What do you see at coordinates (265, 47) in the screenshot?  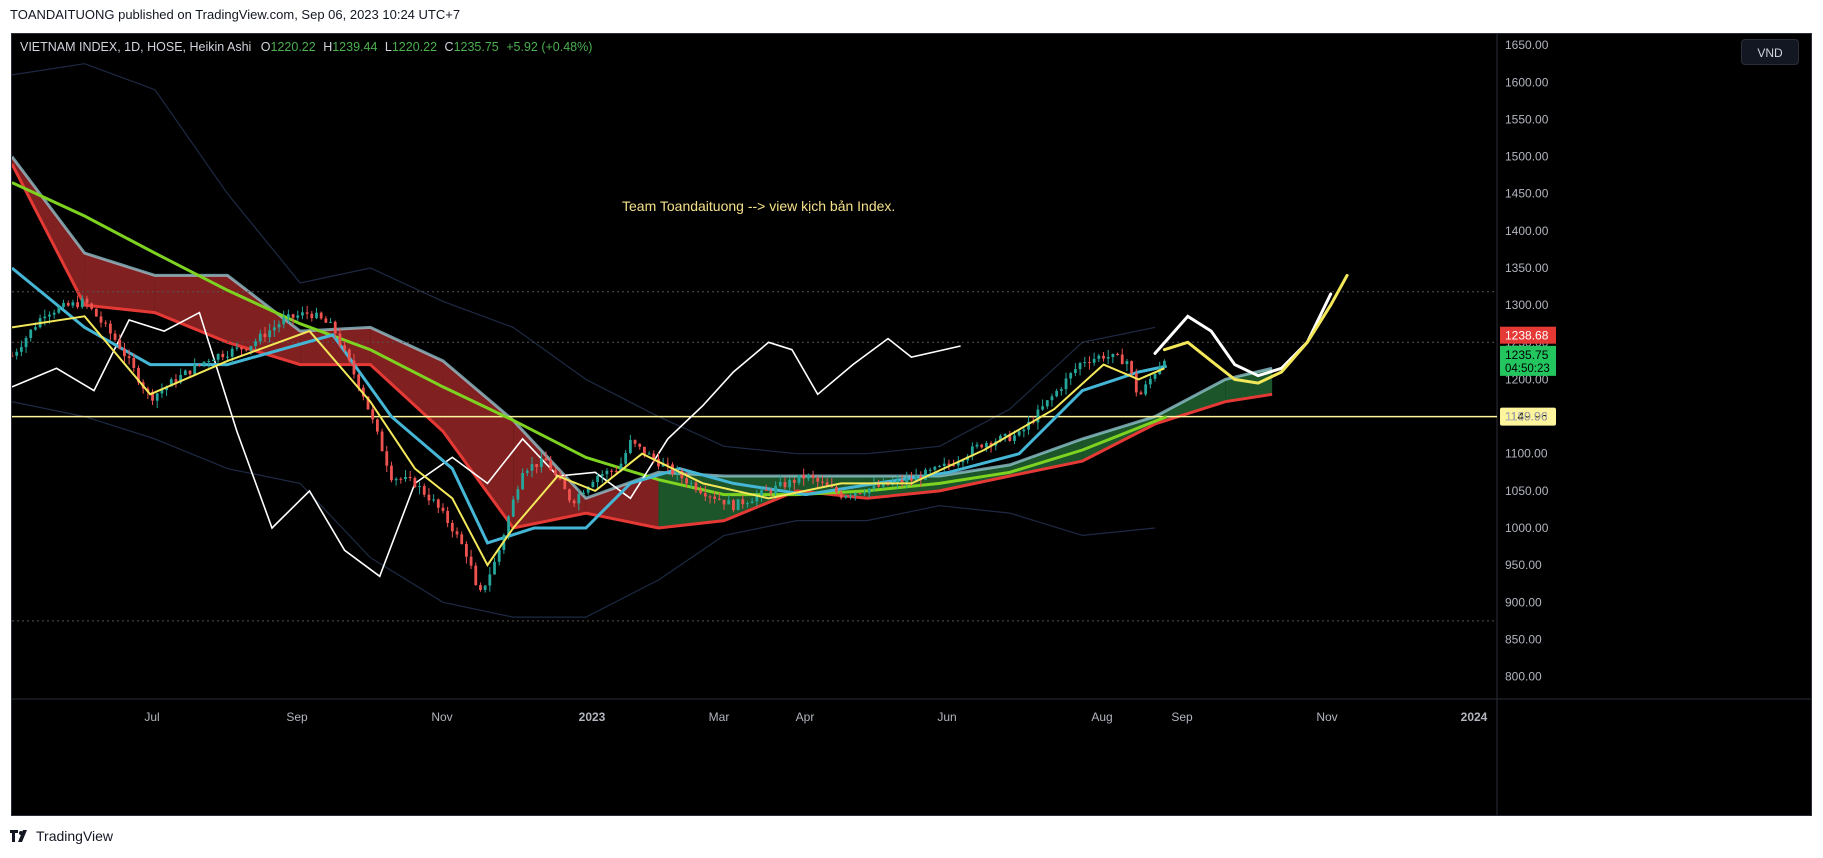 I see `open-label: O` at bounding box center [265, 47].